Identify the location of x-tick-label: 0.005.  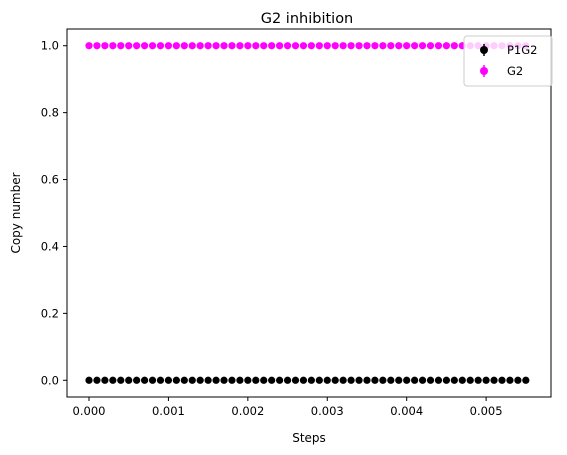
(486, 411).